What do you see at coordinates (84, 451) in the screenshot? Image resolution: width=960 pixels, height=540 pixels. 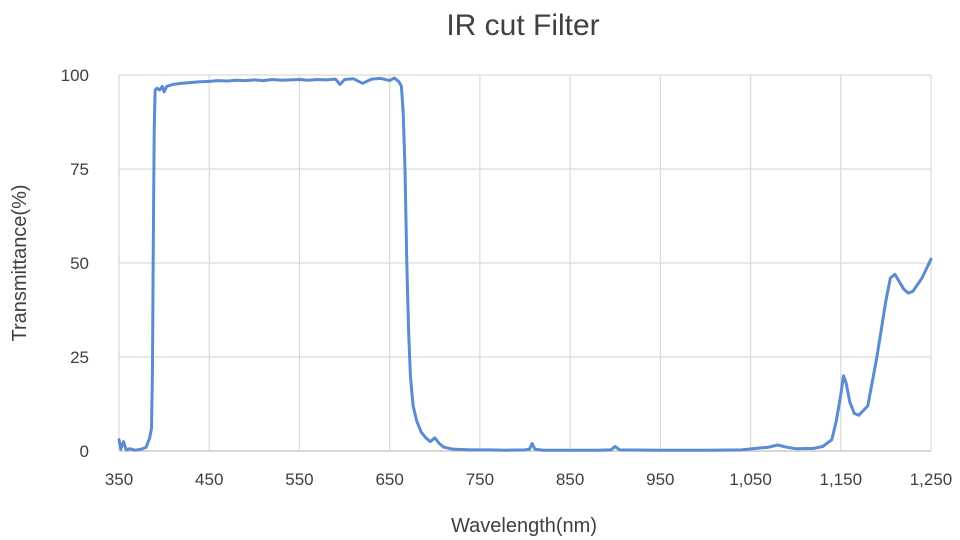 I see `y-tick-label: 0` at bounding box center [84, 451].